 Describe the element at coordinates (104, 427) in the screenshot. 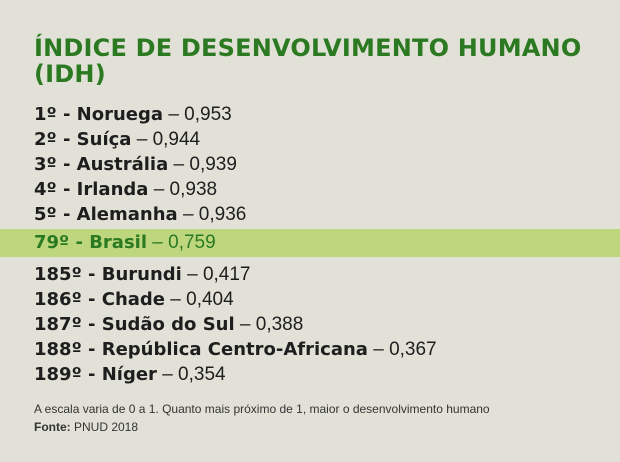

I see `source-value: PNUD 2018` at that location.